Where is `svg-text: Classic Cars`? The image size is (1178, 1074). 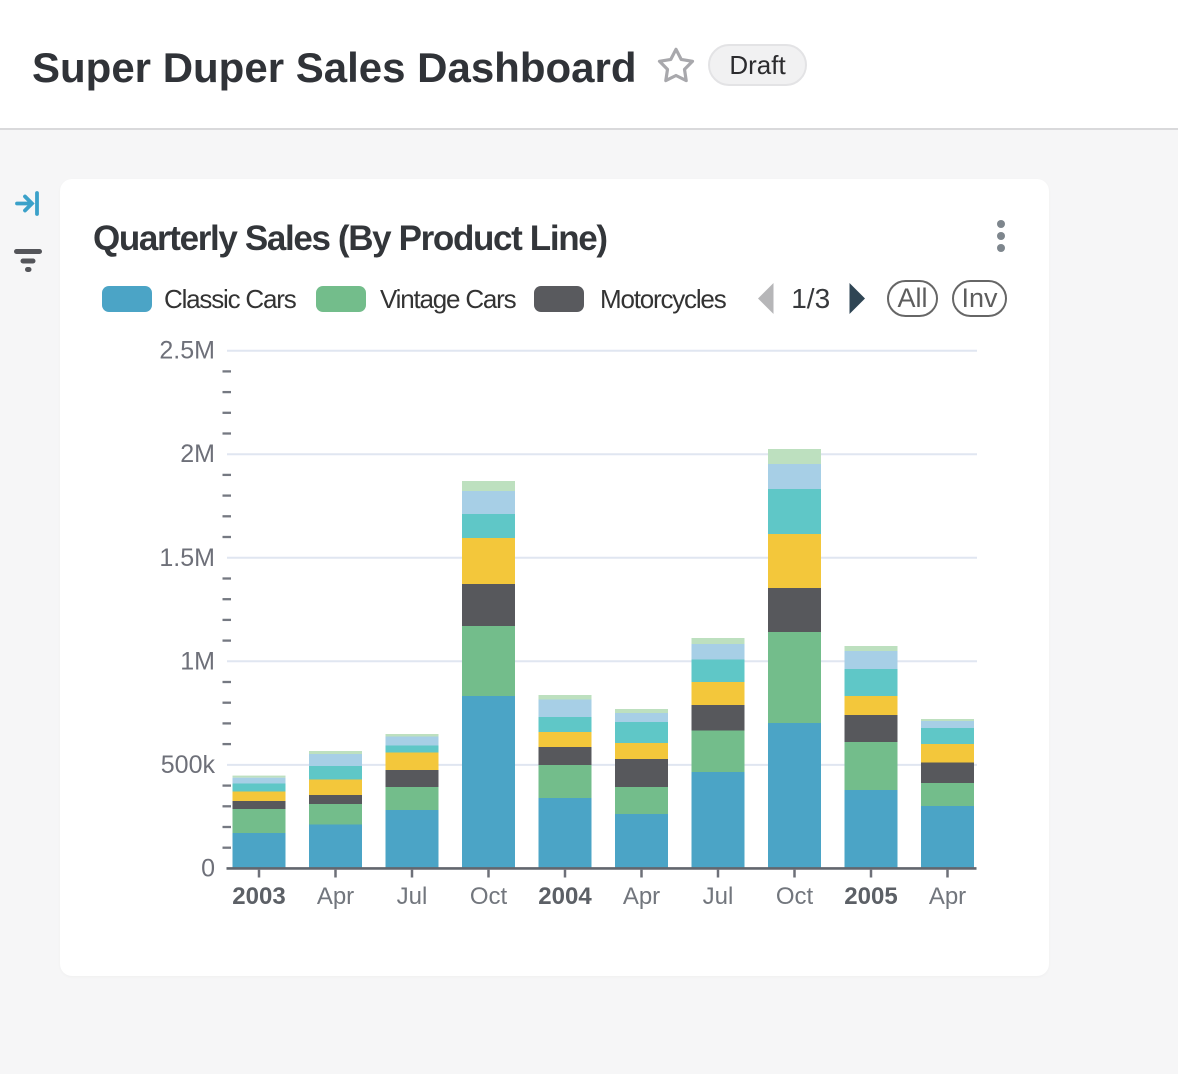
svg-text: Classic Cars is located at coordinates (230, 299).